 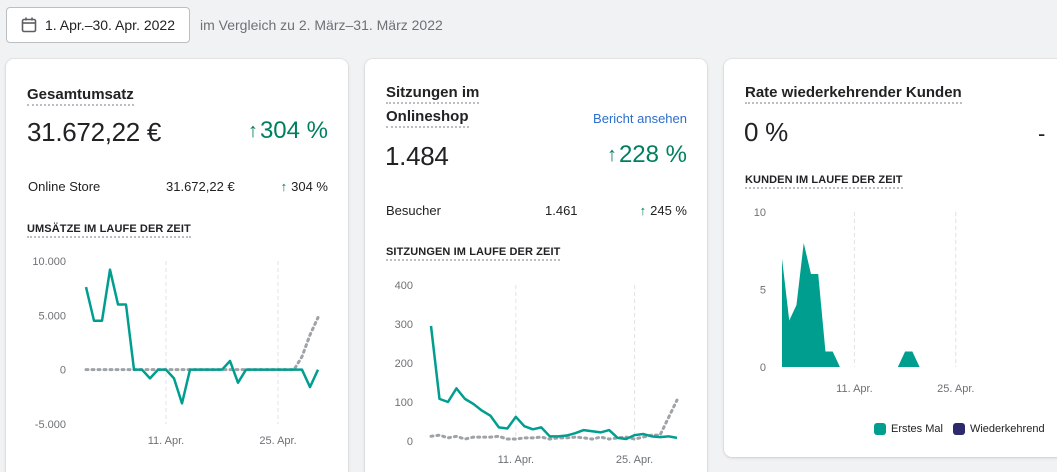 I want to click on customers-over-time-chart: 11. Apr. 25. Apr. 10 5 0, so click(x=873, y=301).